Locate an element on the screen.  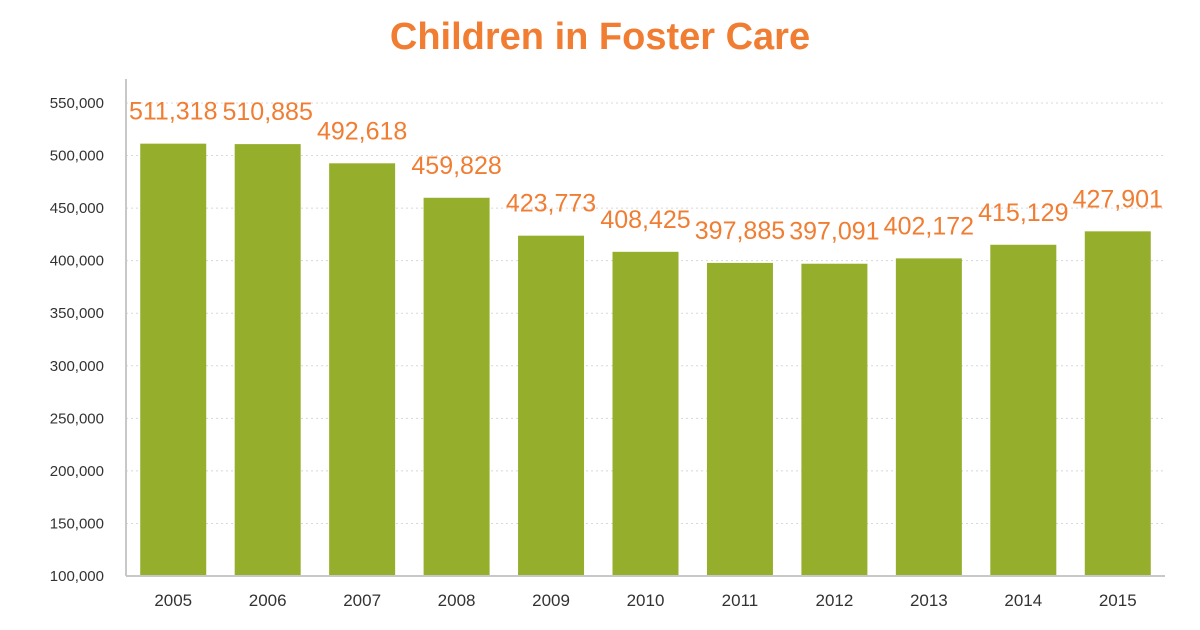
x-category-label: 2008 is located at coordinates (457, 600).